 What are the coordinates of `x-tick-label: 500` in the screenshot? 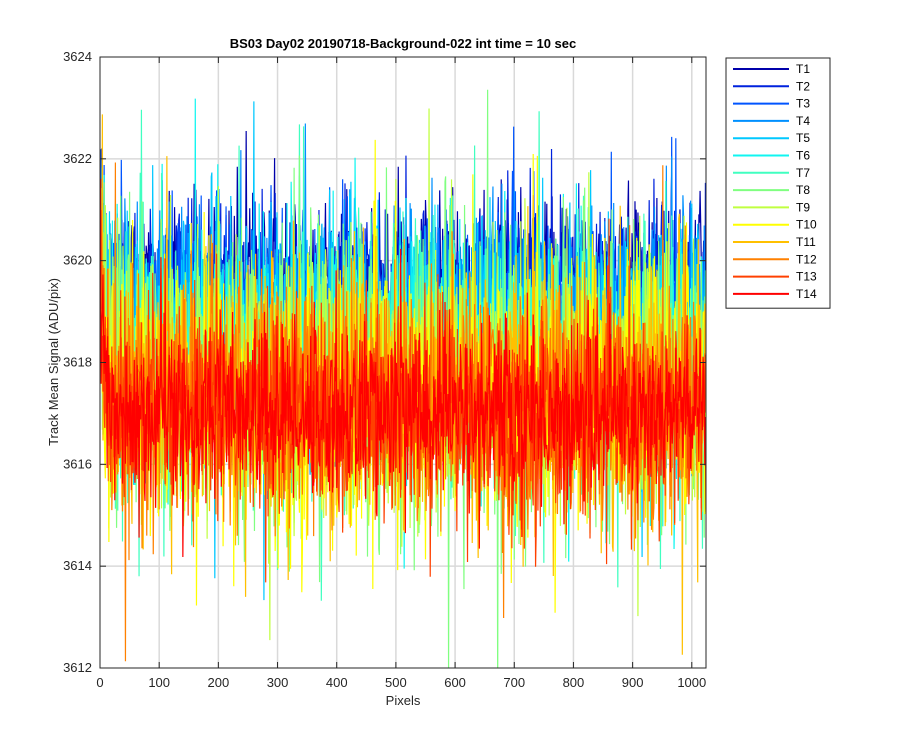 It's located at (396, 682).